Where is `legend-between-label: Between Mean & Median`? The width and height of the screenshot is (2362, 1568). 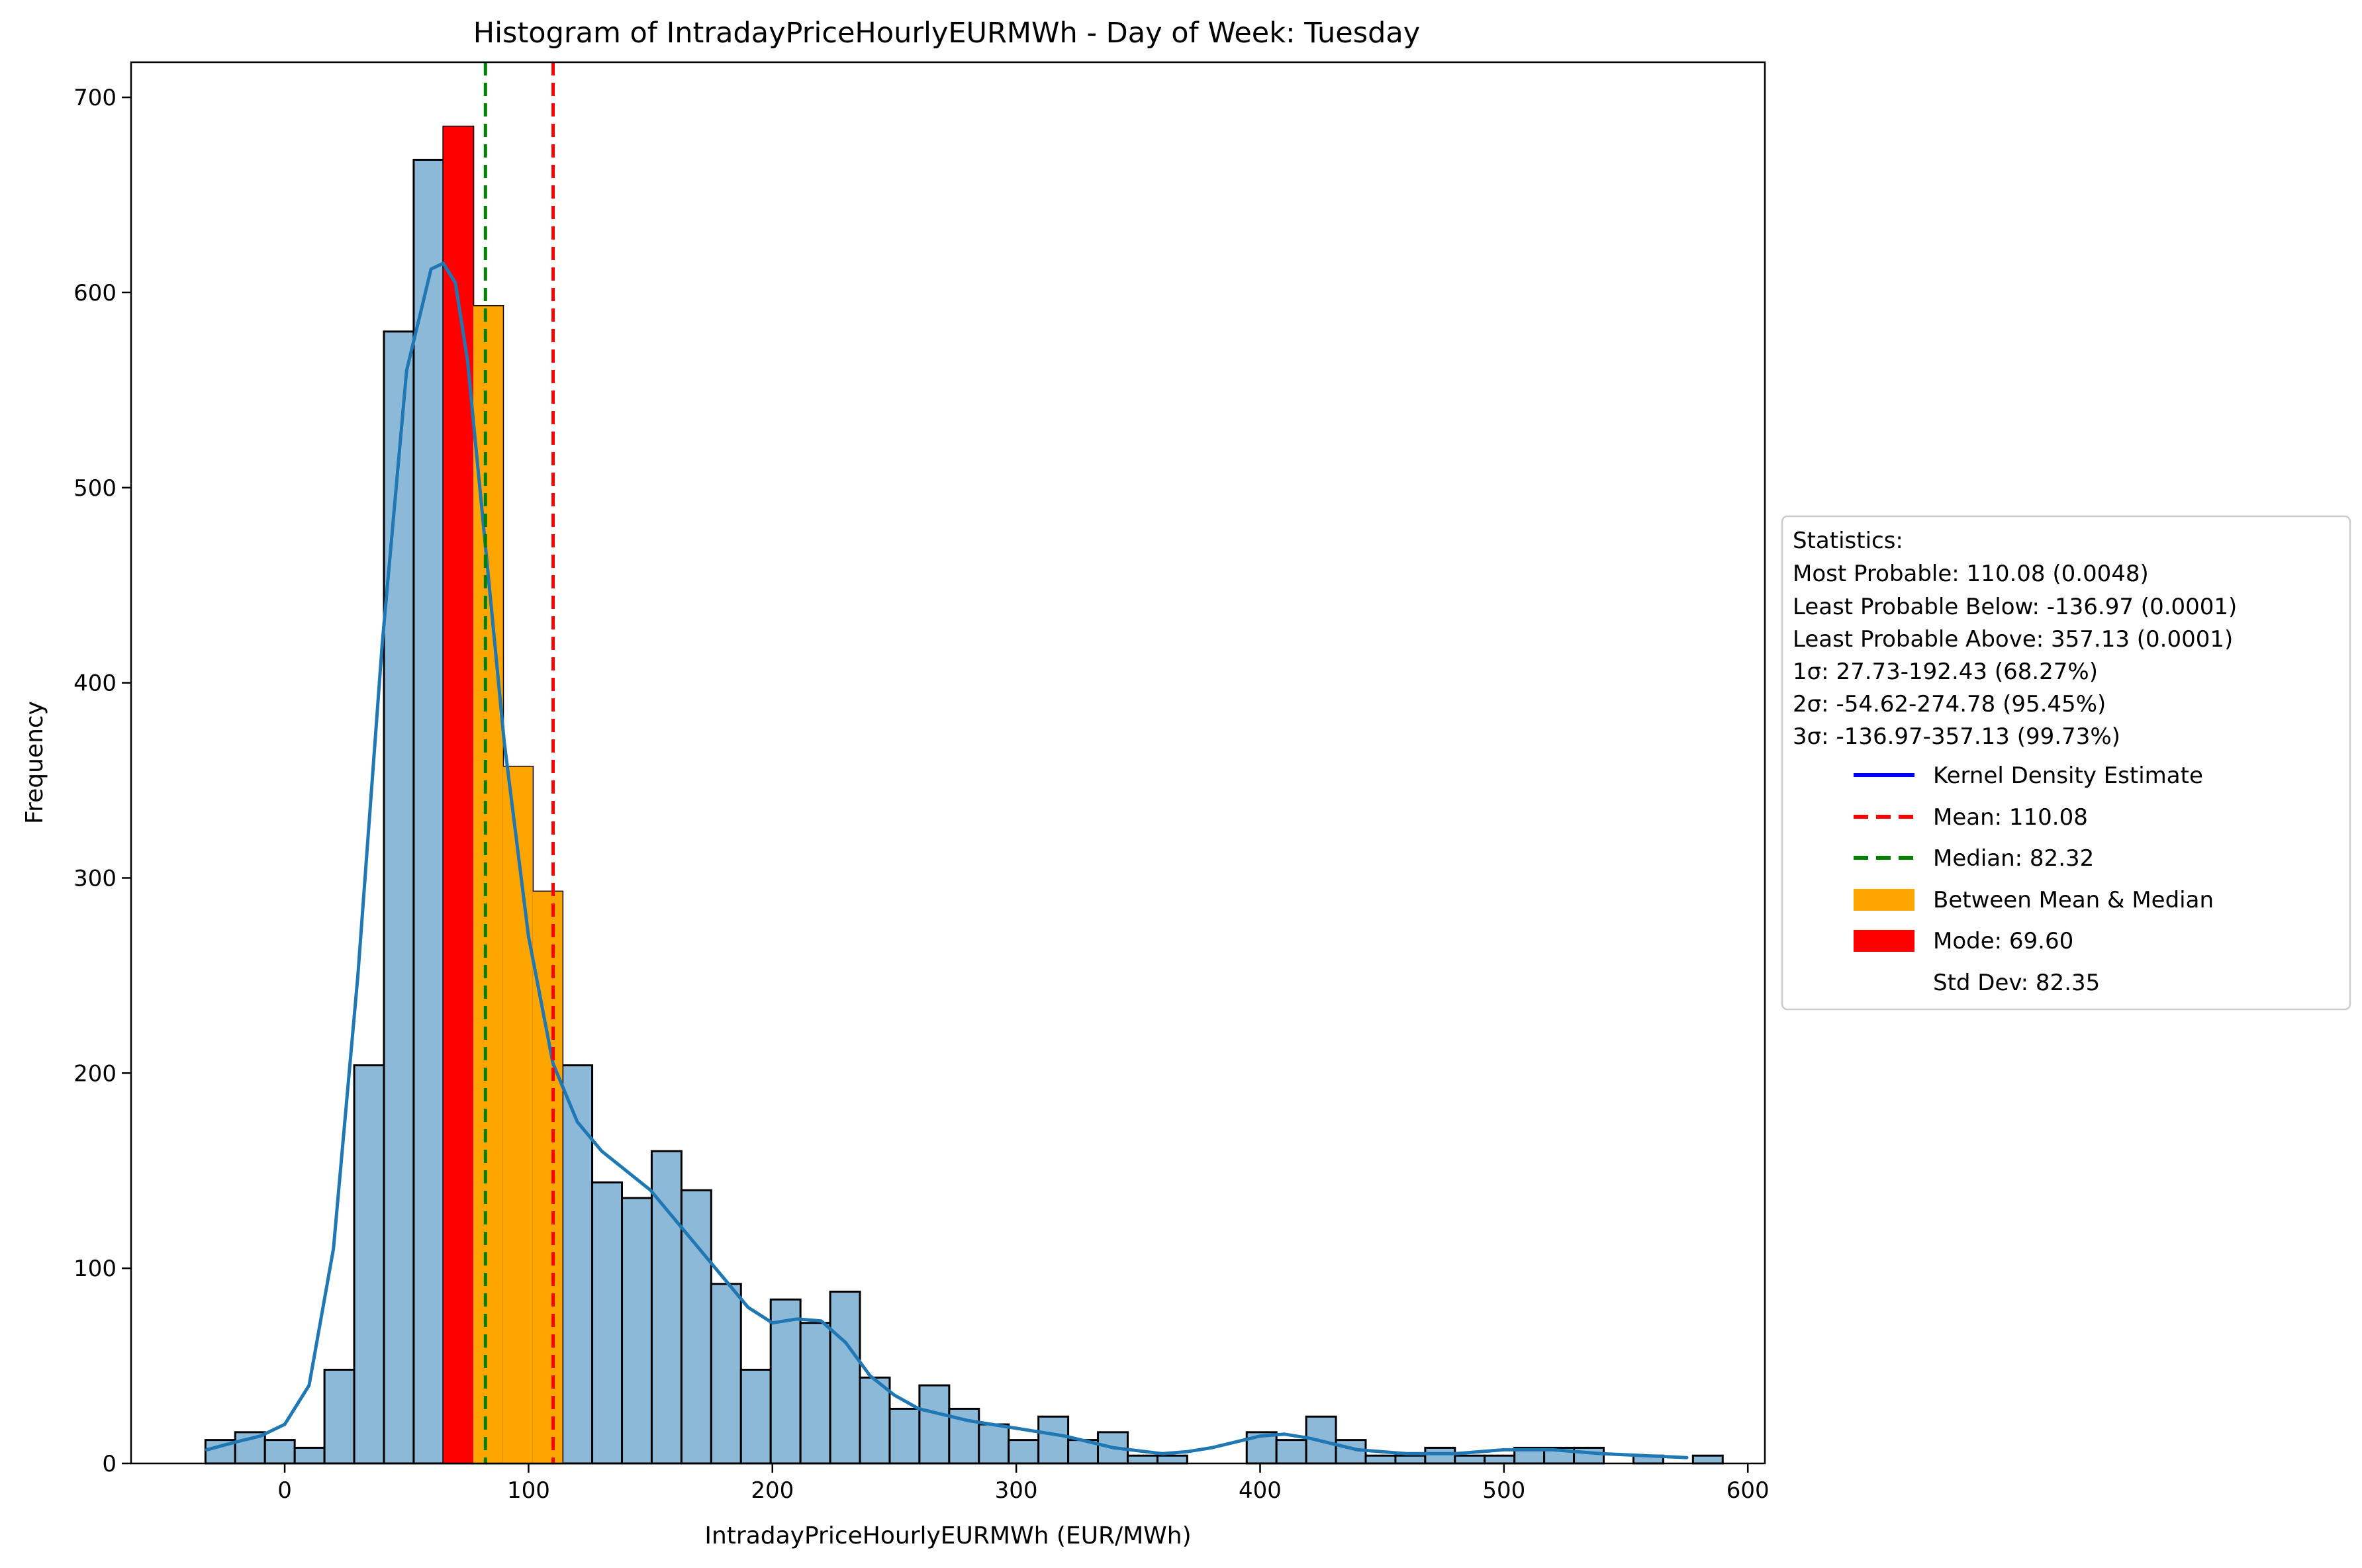 legend-between-label: Between Mean & Median is located at coordinates (2073, 900).